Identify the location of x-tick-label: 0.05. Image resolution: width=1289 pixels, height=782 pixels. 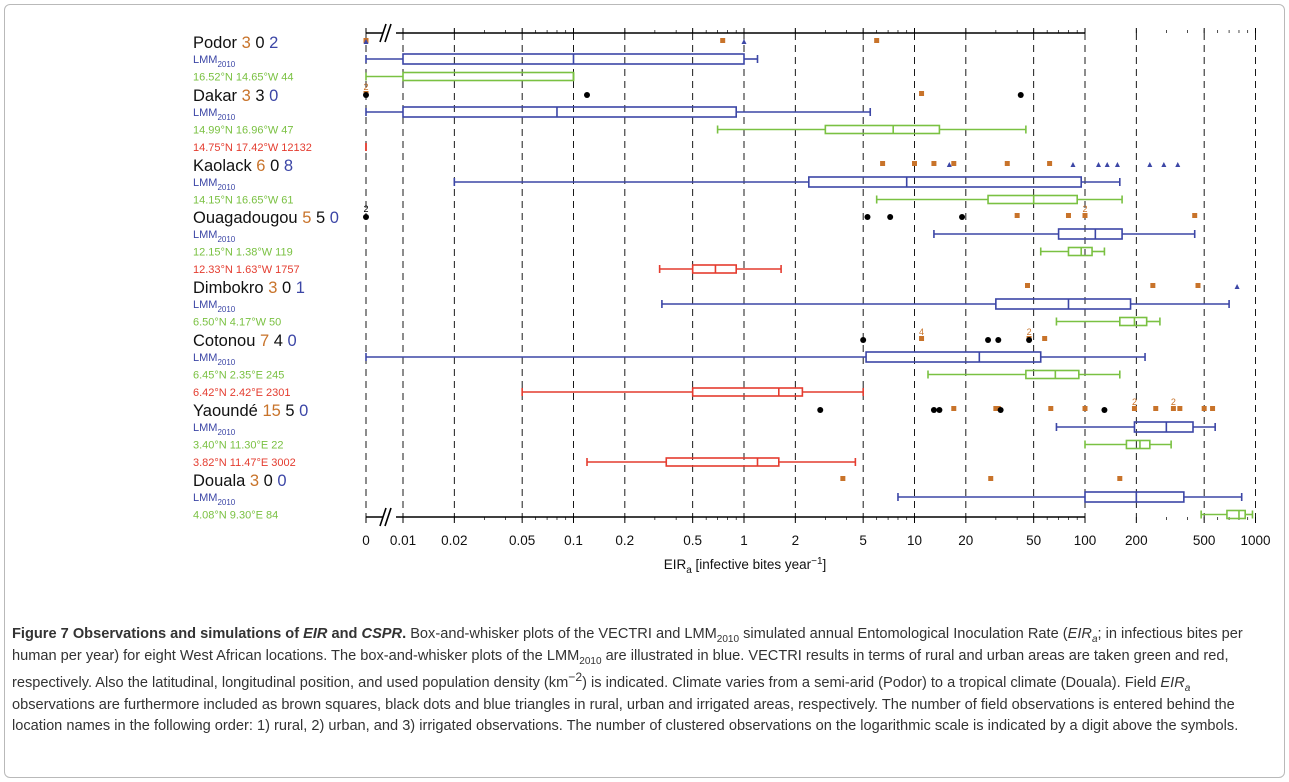
(522, 540).